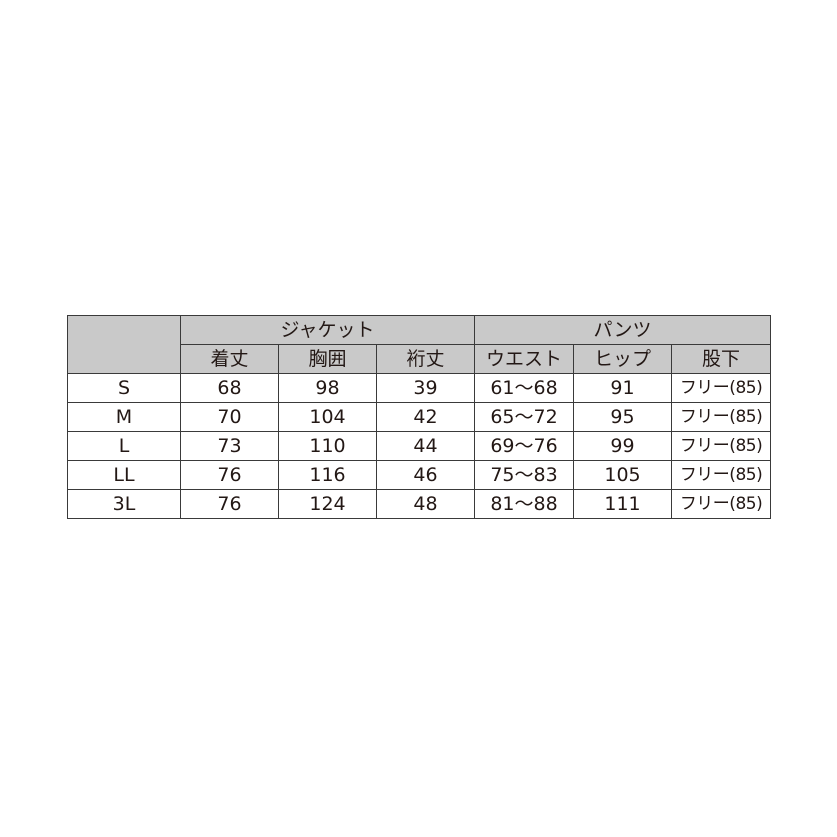  What do you see at coordinates (327, 446) in the screenshot?
I see `table-cell: 110` at bounding box center [327, 446].